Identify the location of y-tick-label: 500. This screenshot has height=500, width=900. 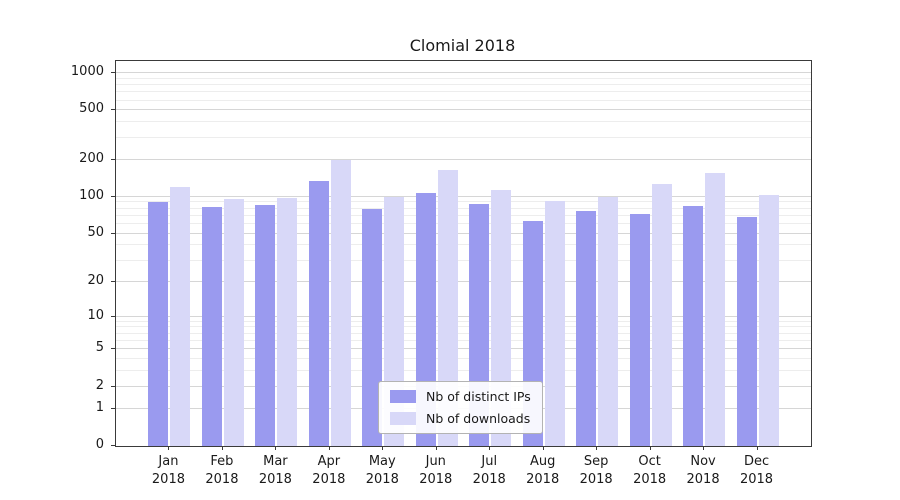
(91, 109).